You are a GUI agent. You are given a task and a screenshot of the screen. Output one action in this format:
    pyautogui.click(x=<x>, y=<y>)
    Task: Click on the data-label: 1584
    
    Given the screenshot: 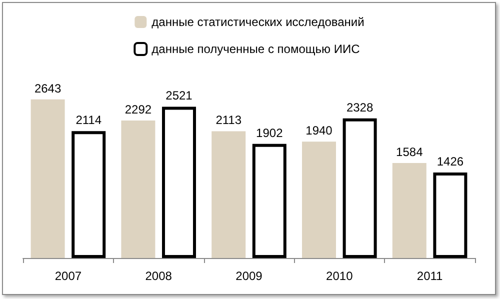 What is the action you would take?
    pyautogui.click(x=410, y=151)
    